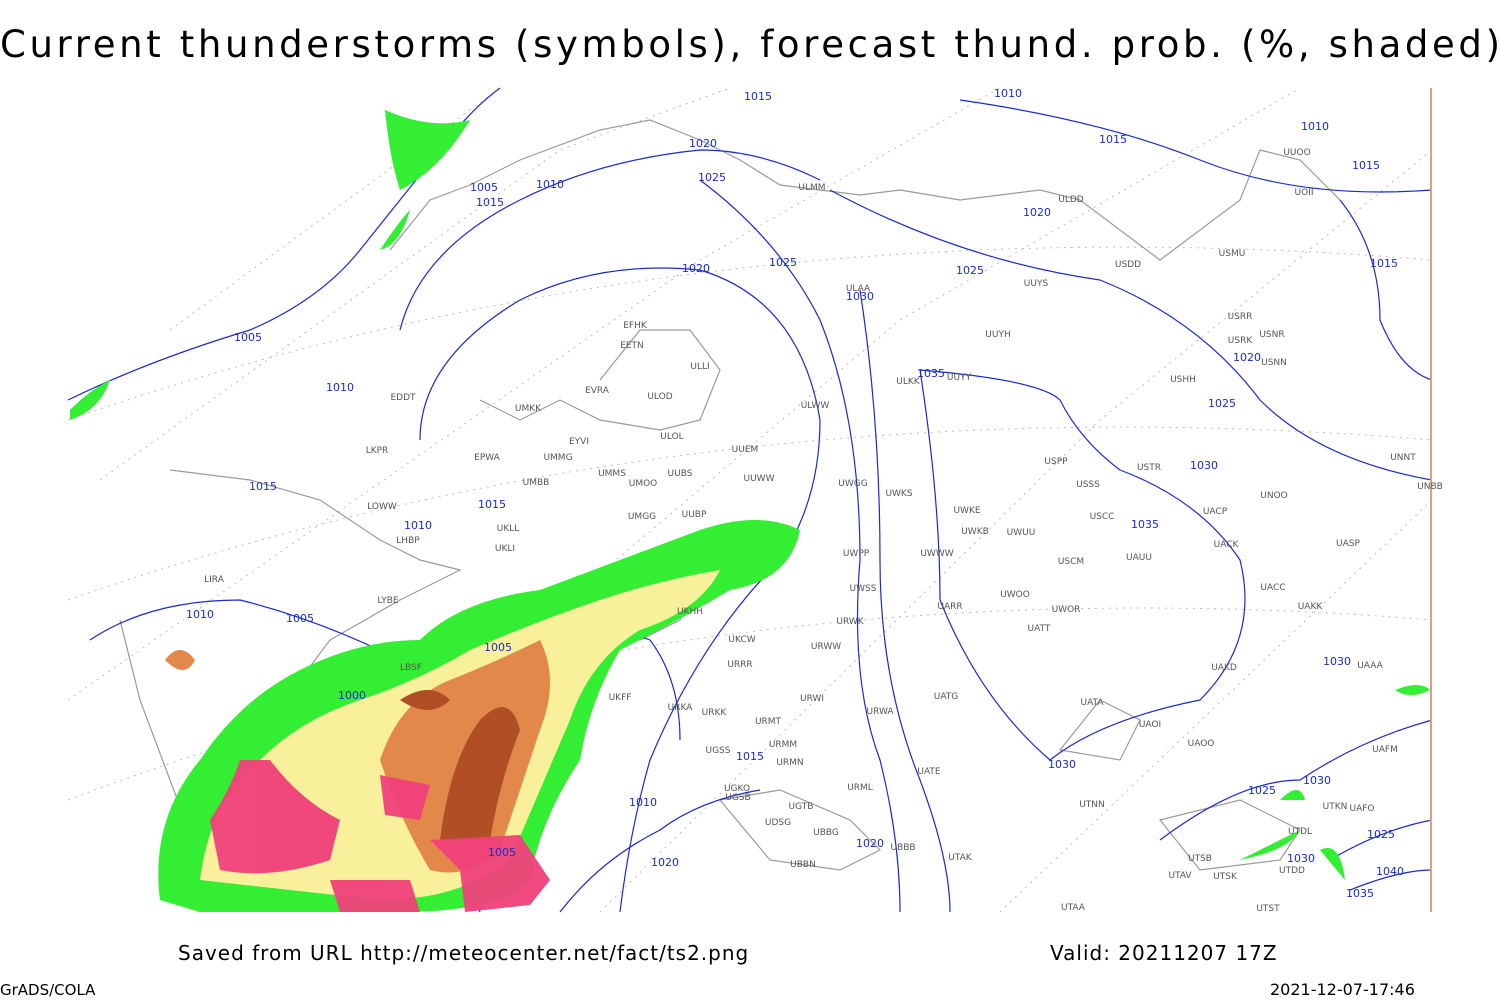  Describe the element at coordinates (1036, 284) in the screenshot. I see `station-label: UUYS` at that location.